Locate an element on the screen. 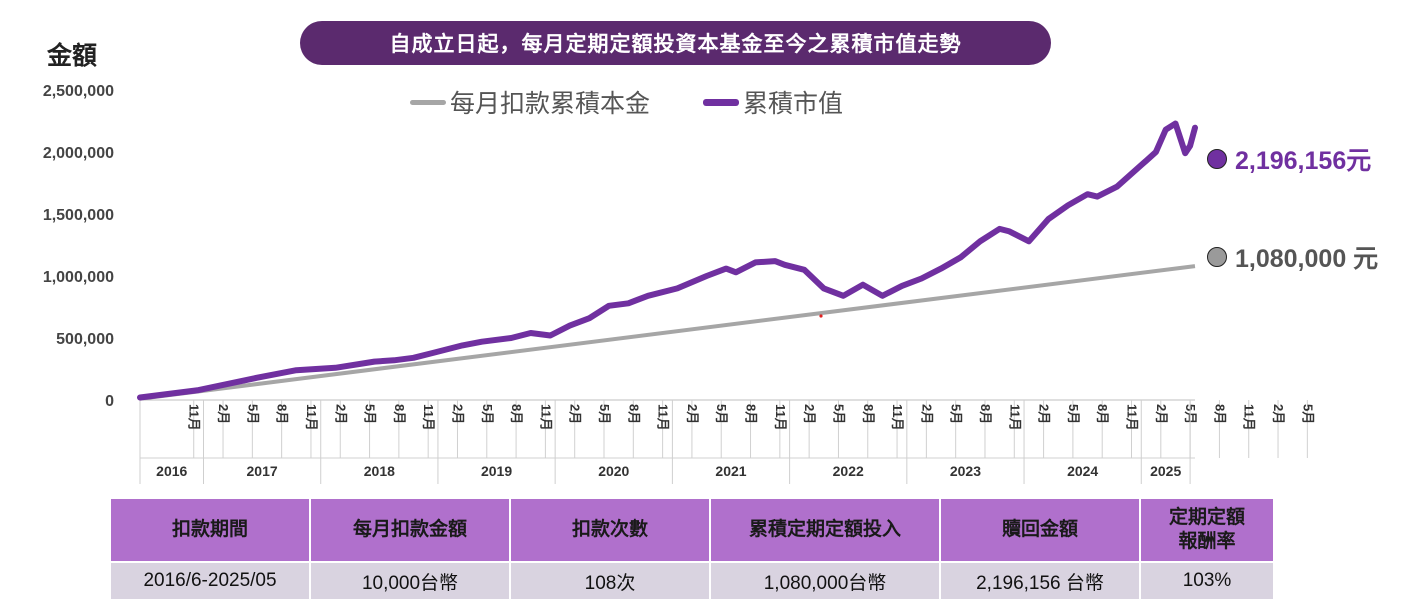 The width and height of the screenshot is (1404, 609). chart-title: 自成立日起，每月定期定額投資本基金至今之累積市值走勢 is located at coordinates (675, 43).